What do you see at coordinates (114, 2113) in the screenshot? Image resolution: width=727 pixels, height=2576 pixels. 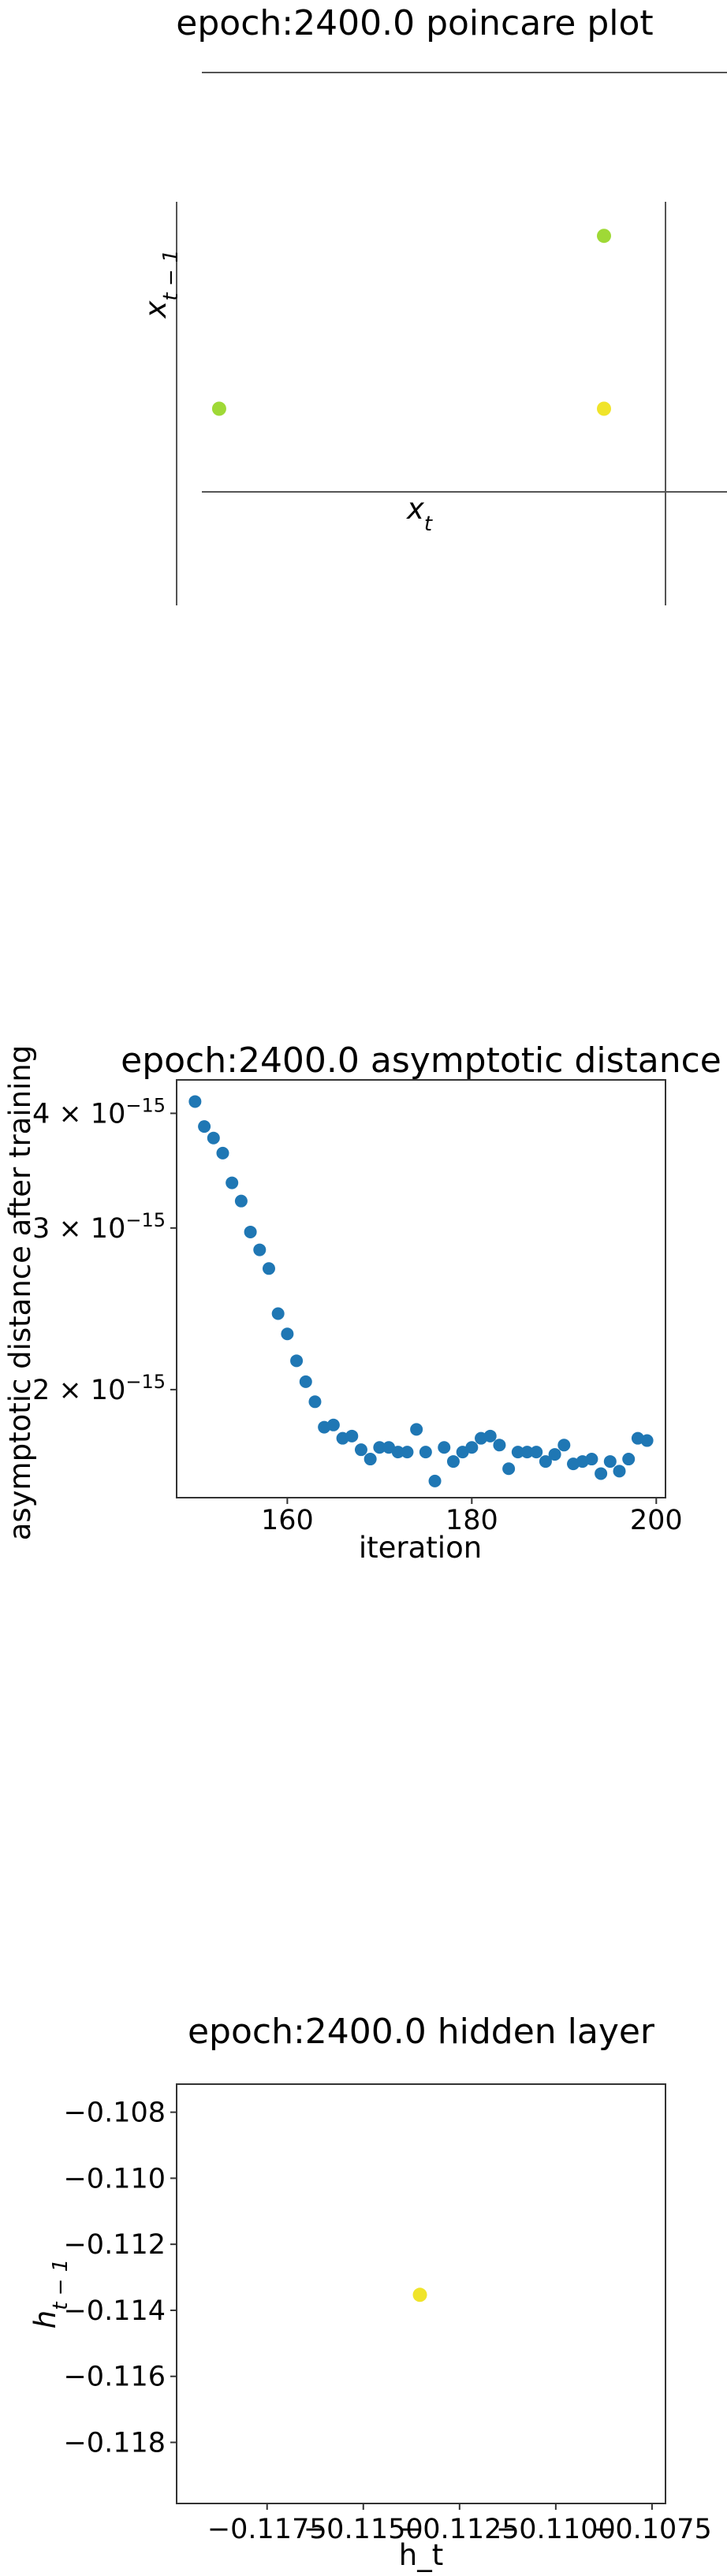 I see `hidden-y-tick-label: −0.108` at bounding box center [114, 2113].